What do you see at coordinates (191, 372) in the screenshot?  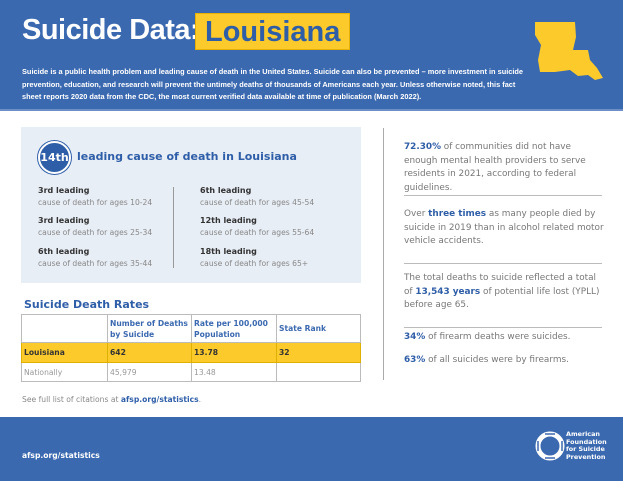 I see `table-row: Nationally 45,979 13.48` at bounding box center [191, 372].